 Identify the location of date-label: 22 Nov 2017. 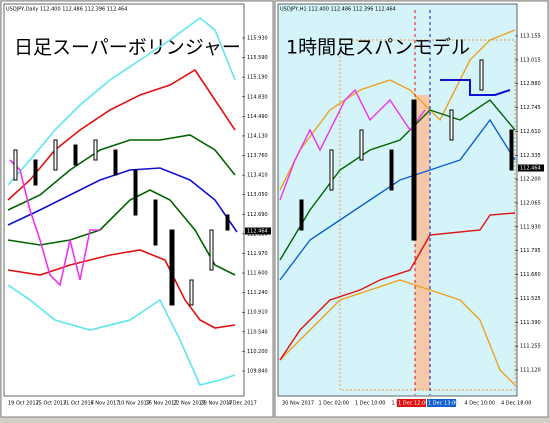
(189, 404).